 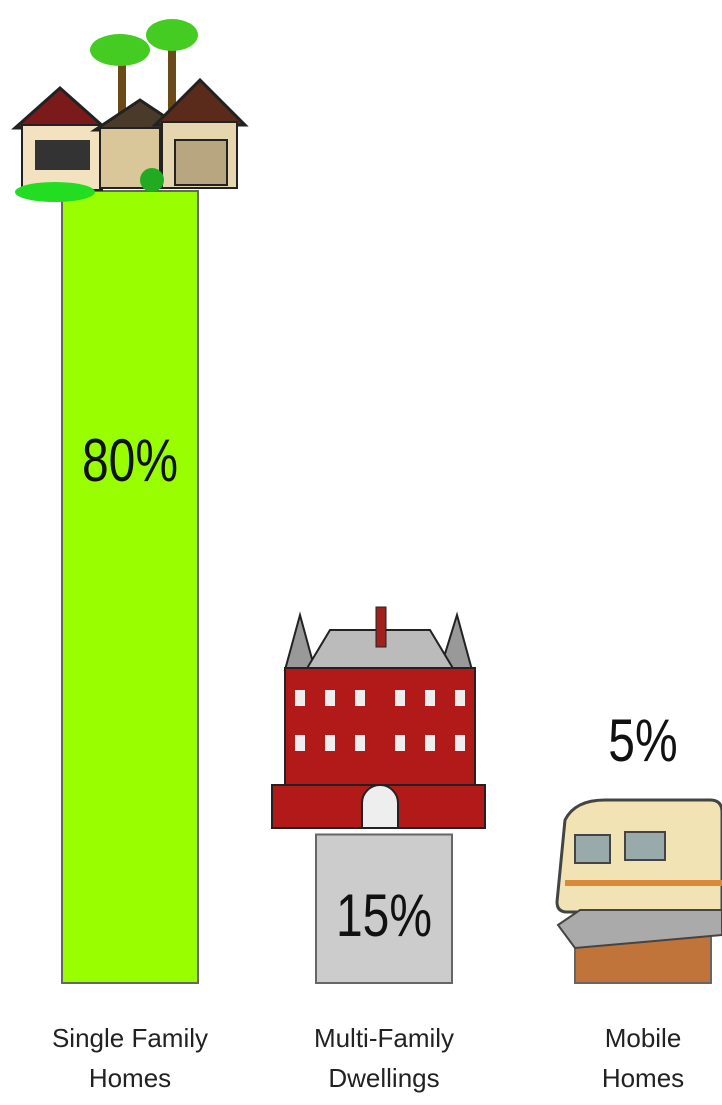 I want to click on category-label: Multi-Family Dwellings, so click(x=384, y=1058).